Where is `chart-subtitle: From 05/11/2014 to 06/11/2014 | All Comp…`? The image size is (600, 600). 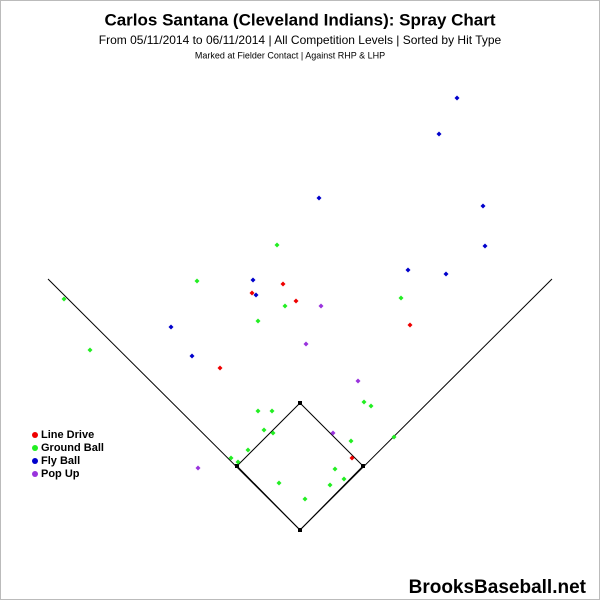 chart-subtitle: From 05/11/2014 to 06/11/2014 | All Comp… is located at coordinates (300, 40).